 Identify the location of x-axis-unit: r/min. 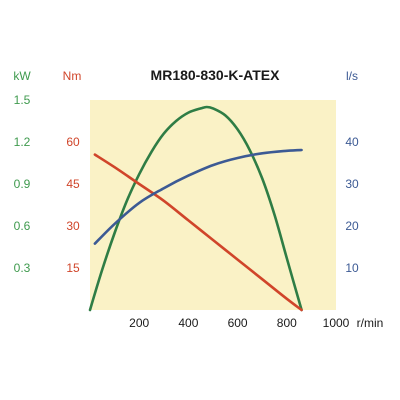
(370, 323).